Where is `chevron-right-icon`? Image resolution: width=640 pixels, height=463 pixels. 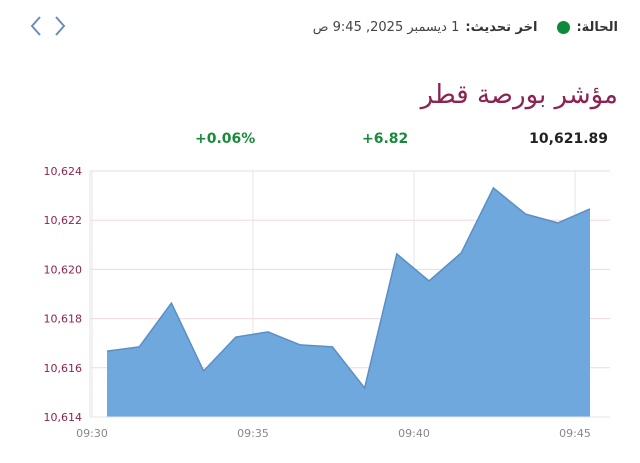
chevron-right-icon is located at coordinates (60, 26).